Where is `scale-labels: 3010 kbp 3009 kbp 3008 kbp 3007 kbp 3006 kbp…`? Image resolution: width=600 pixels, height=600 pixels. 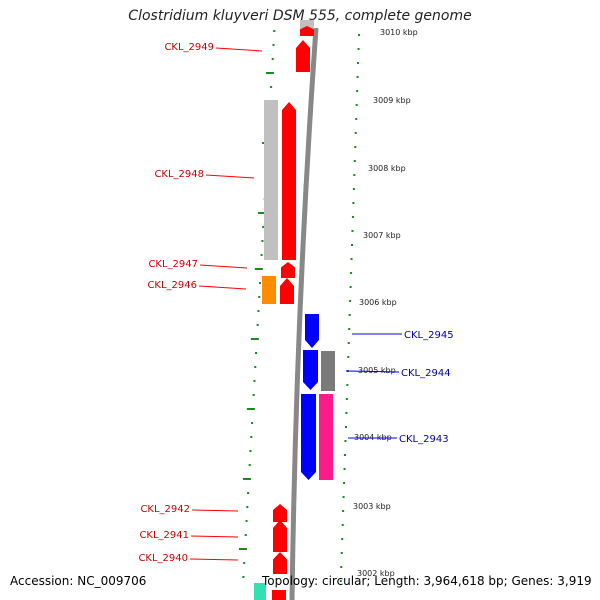
scale-labels: 3010 kbp 3009 kbp 3008 kbp 3007 kbp 3006 kbp… is located at coordinates (385, 303).